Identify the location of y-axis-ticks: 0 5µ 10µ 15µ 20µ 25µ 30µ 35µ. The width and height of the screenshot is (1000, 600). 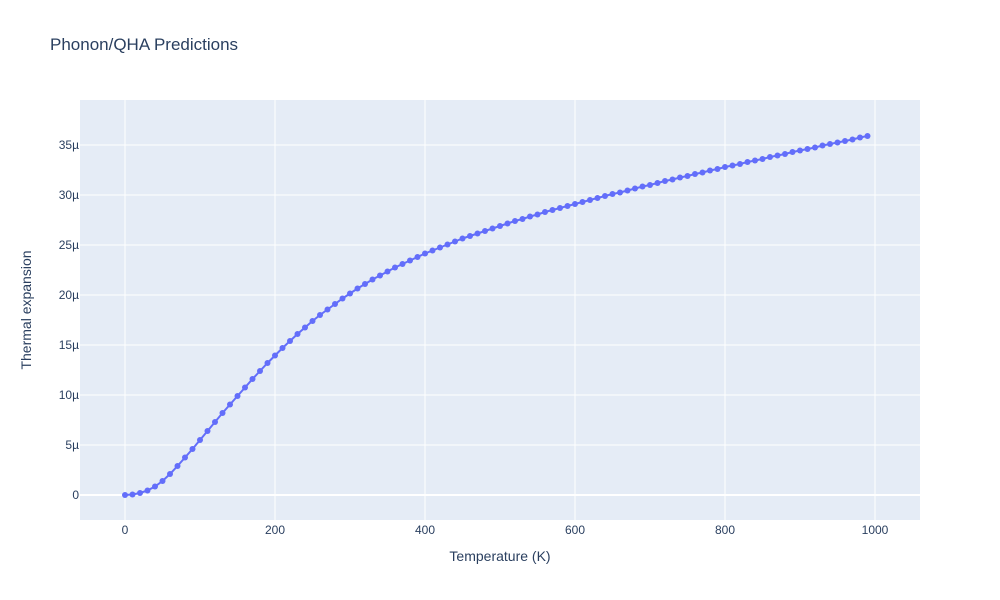
(69, 320).